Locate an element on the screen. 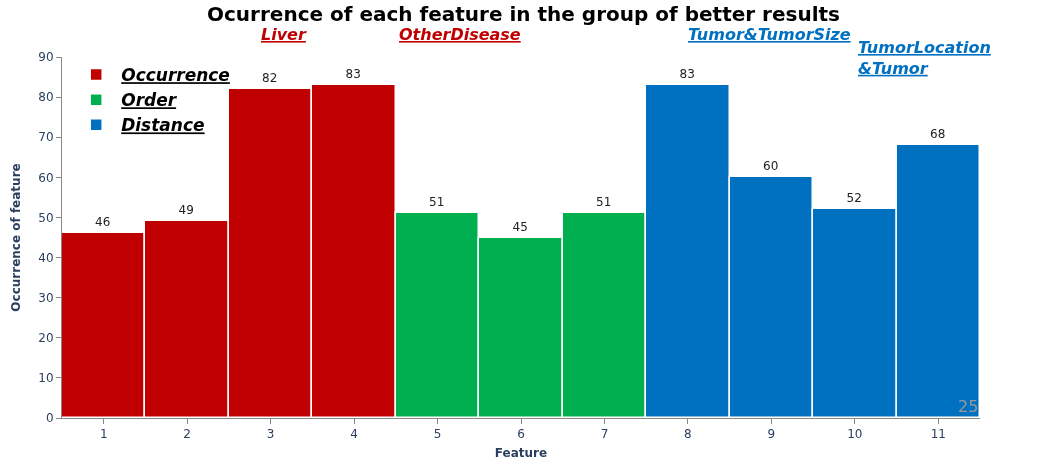  data-label: 82 is located at coordinates (270, 78).